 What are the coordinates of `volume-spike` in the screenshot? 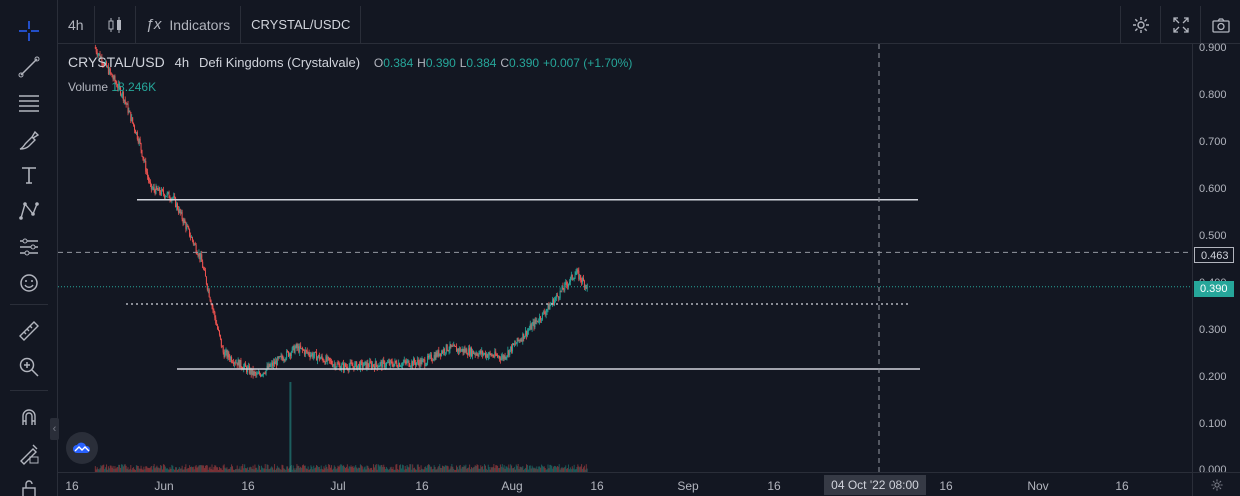 It's located at (290, 427).